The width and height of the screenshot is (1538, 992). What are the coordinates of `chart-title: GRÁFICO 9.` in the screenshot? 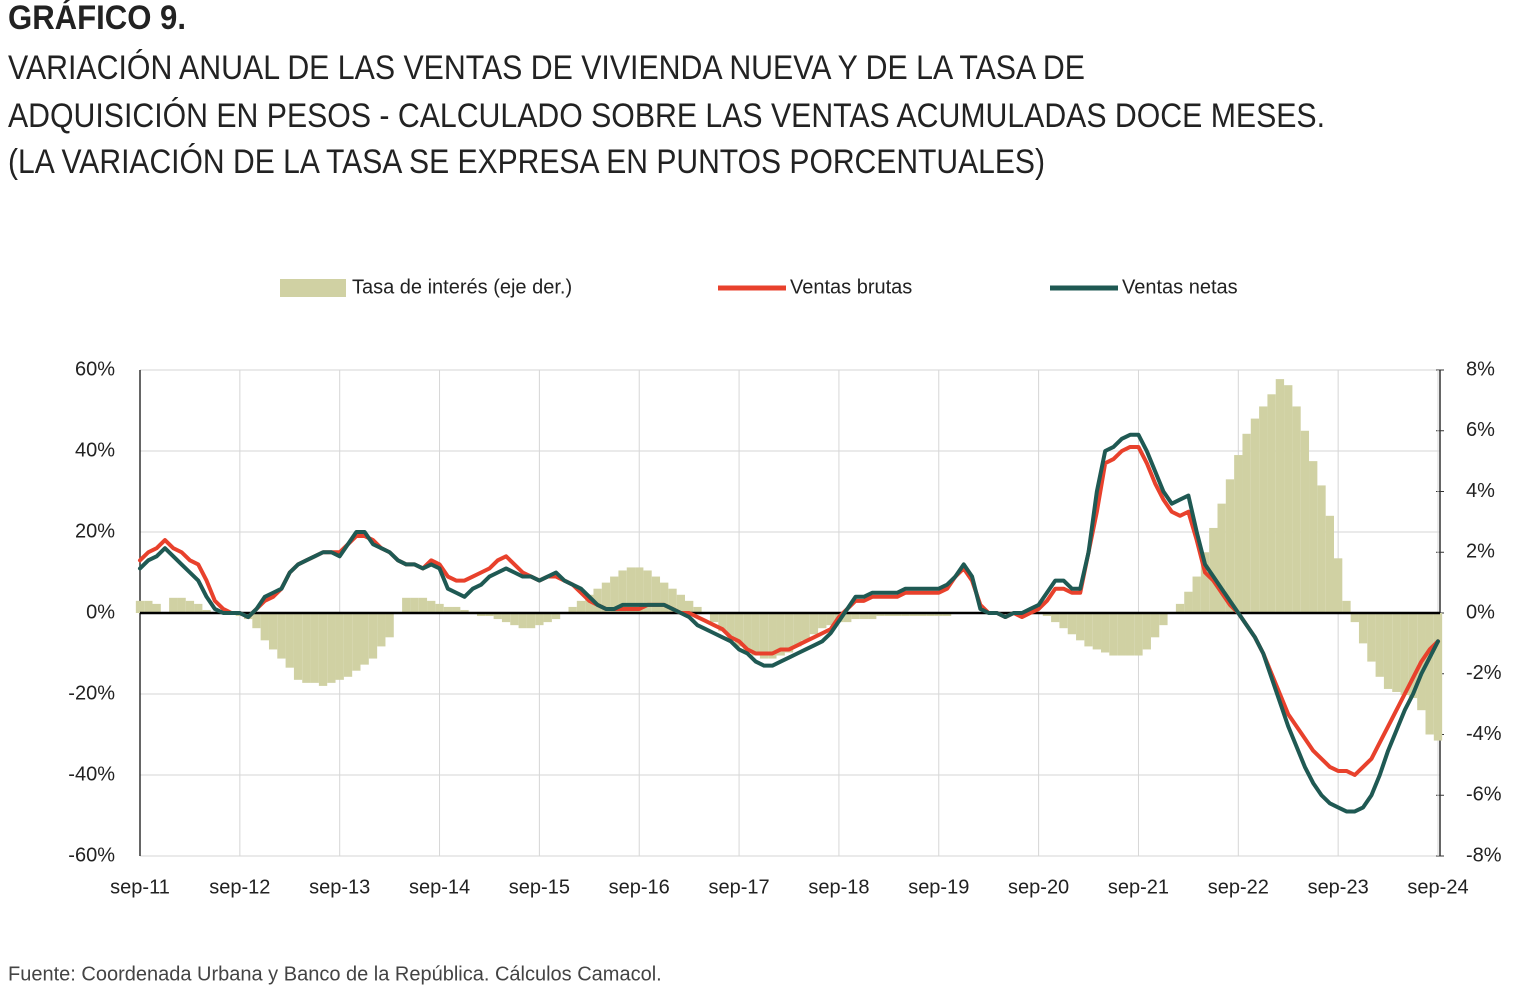 It's located at (97, 18).